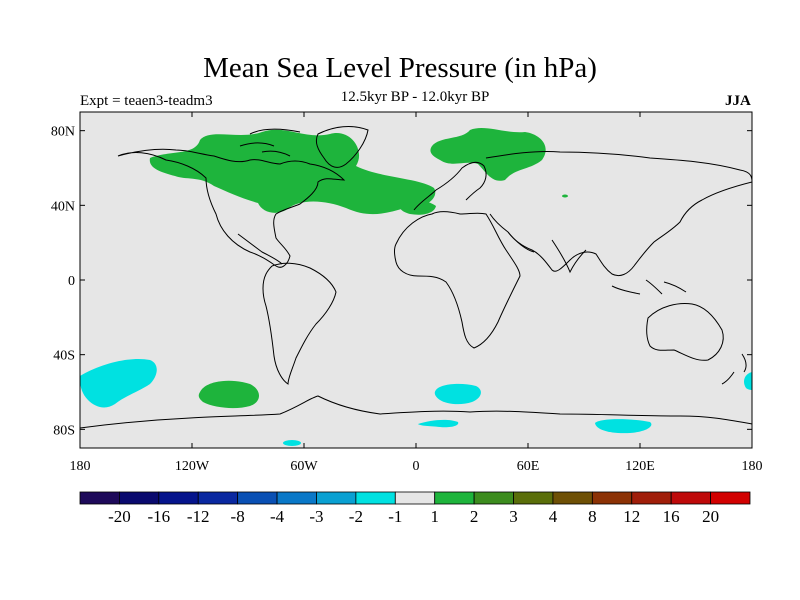  Describe the element at coordinates (640, 466) in the screenshot. I see `lon-tick-label: 120E` at that location.